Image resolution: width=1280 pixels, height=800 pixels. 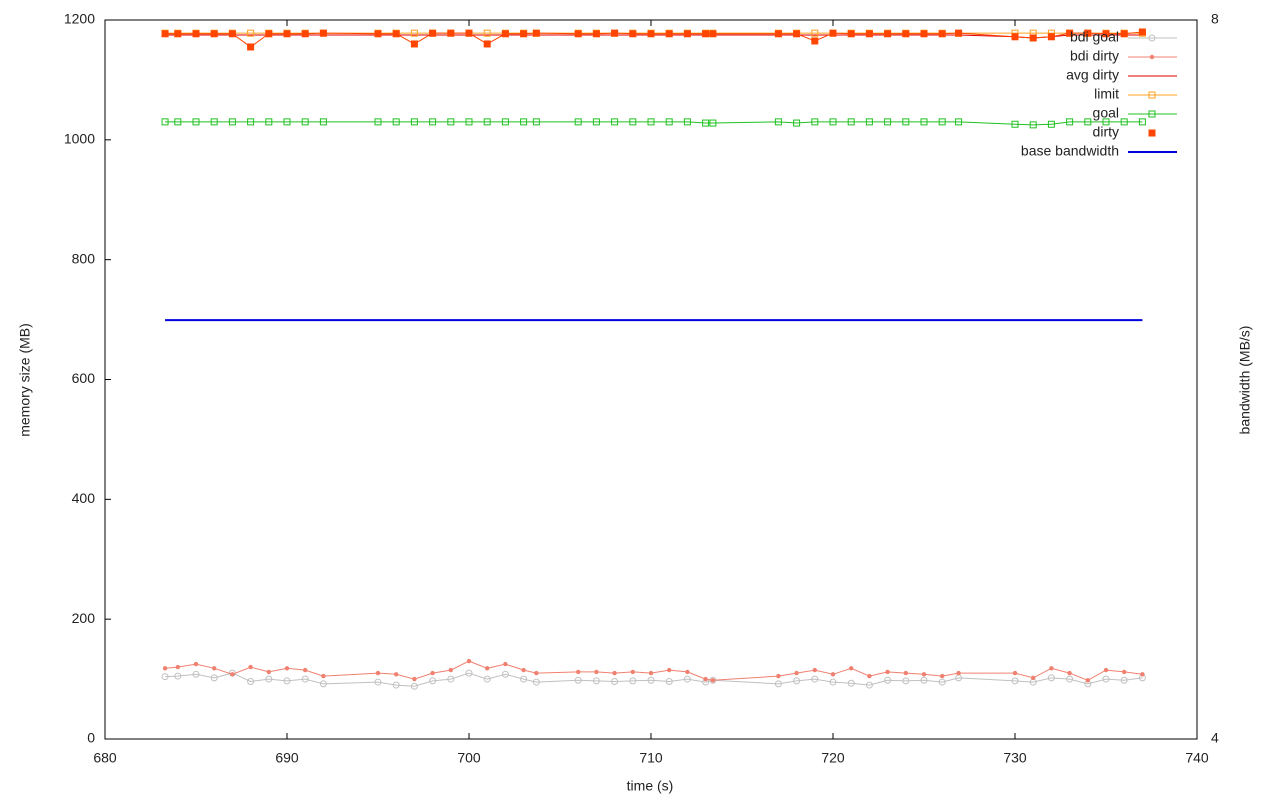 What do you see at coordinates (651, 758) in the screenshot?
I see `x-tick-label: 710` at bounding box center [651, 758].